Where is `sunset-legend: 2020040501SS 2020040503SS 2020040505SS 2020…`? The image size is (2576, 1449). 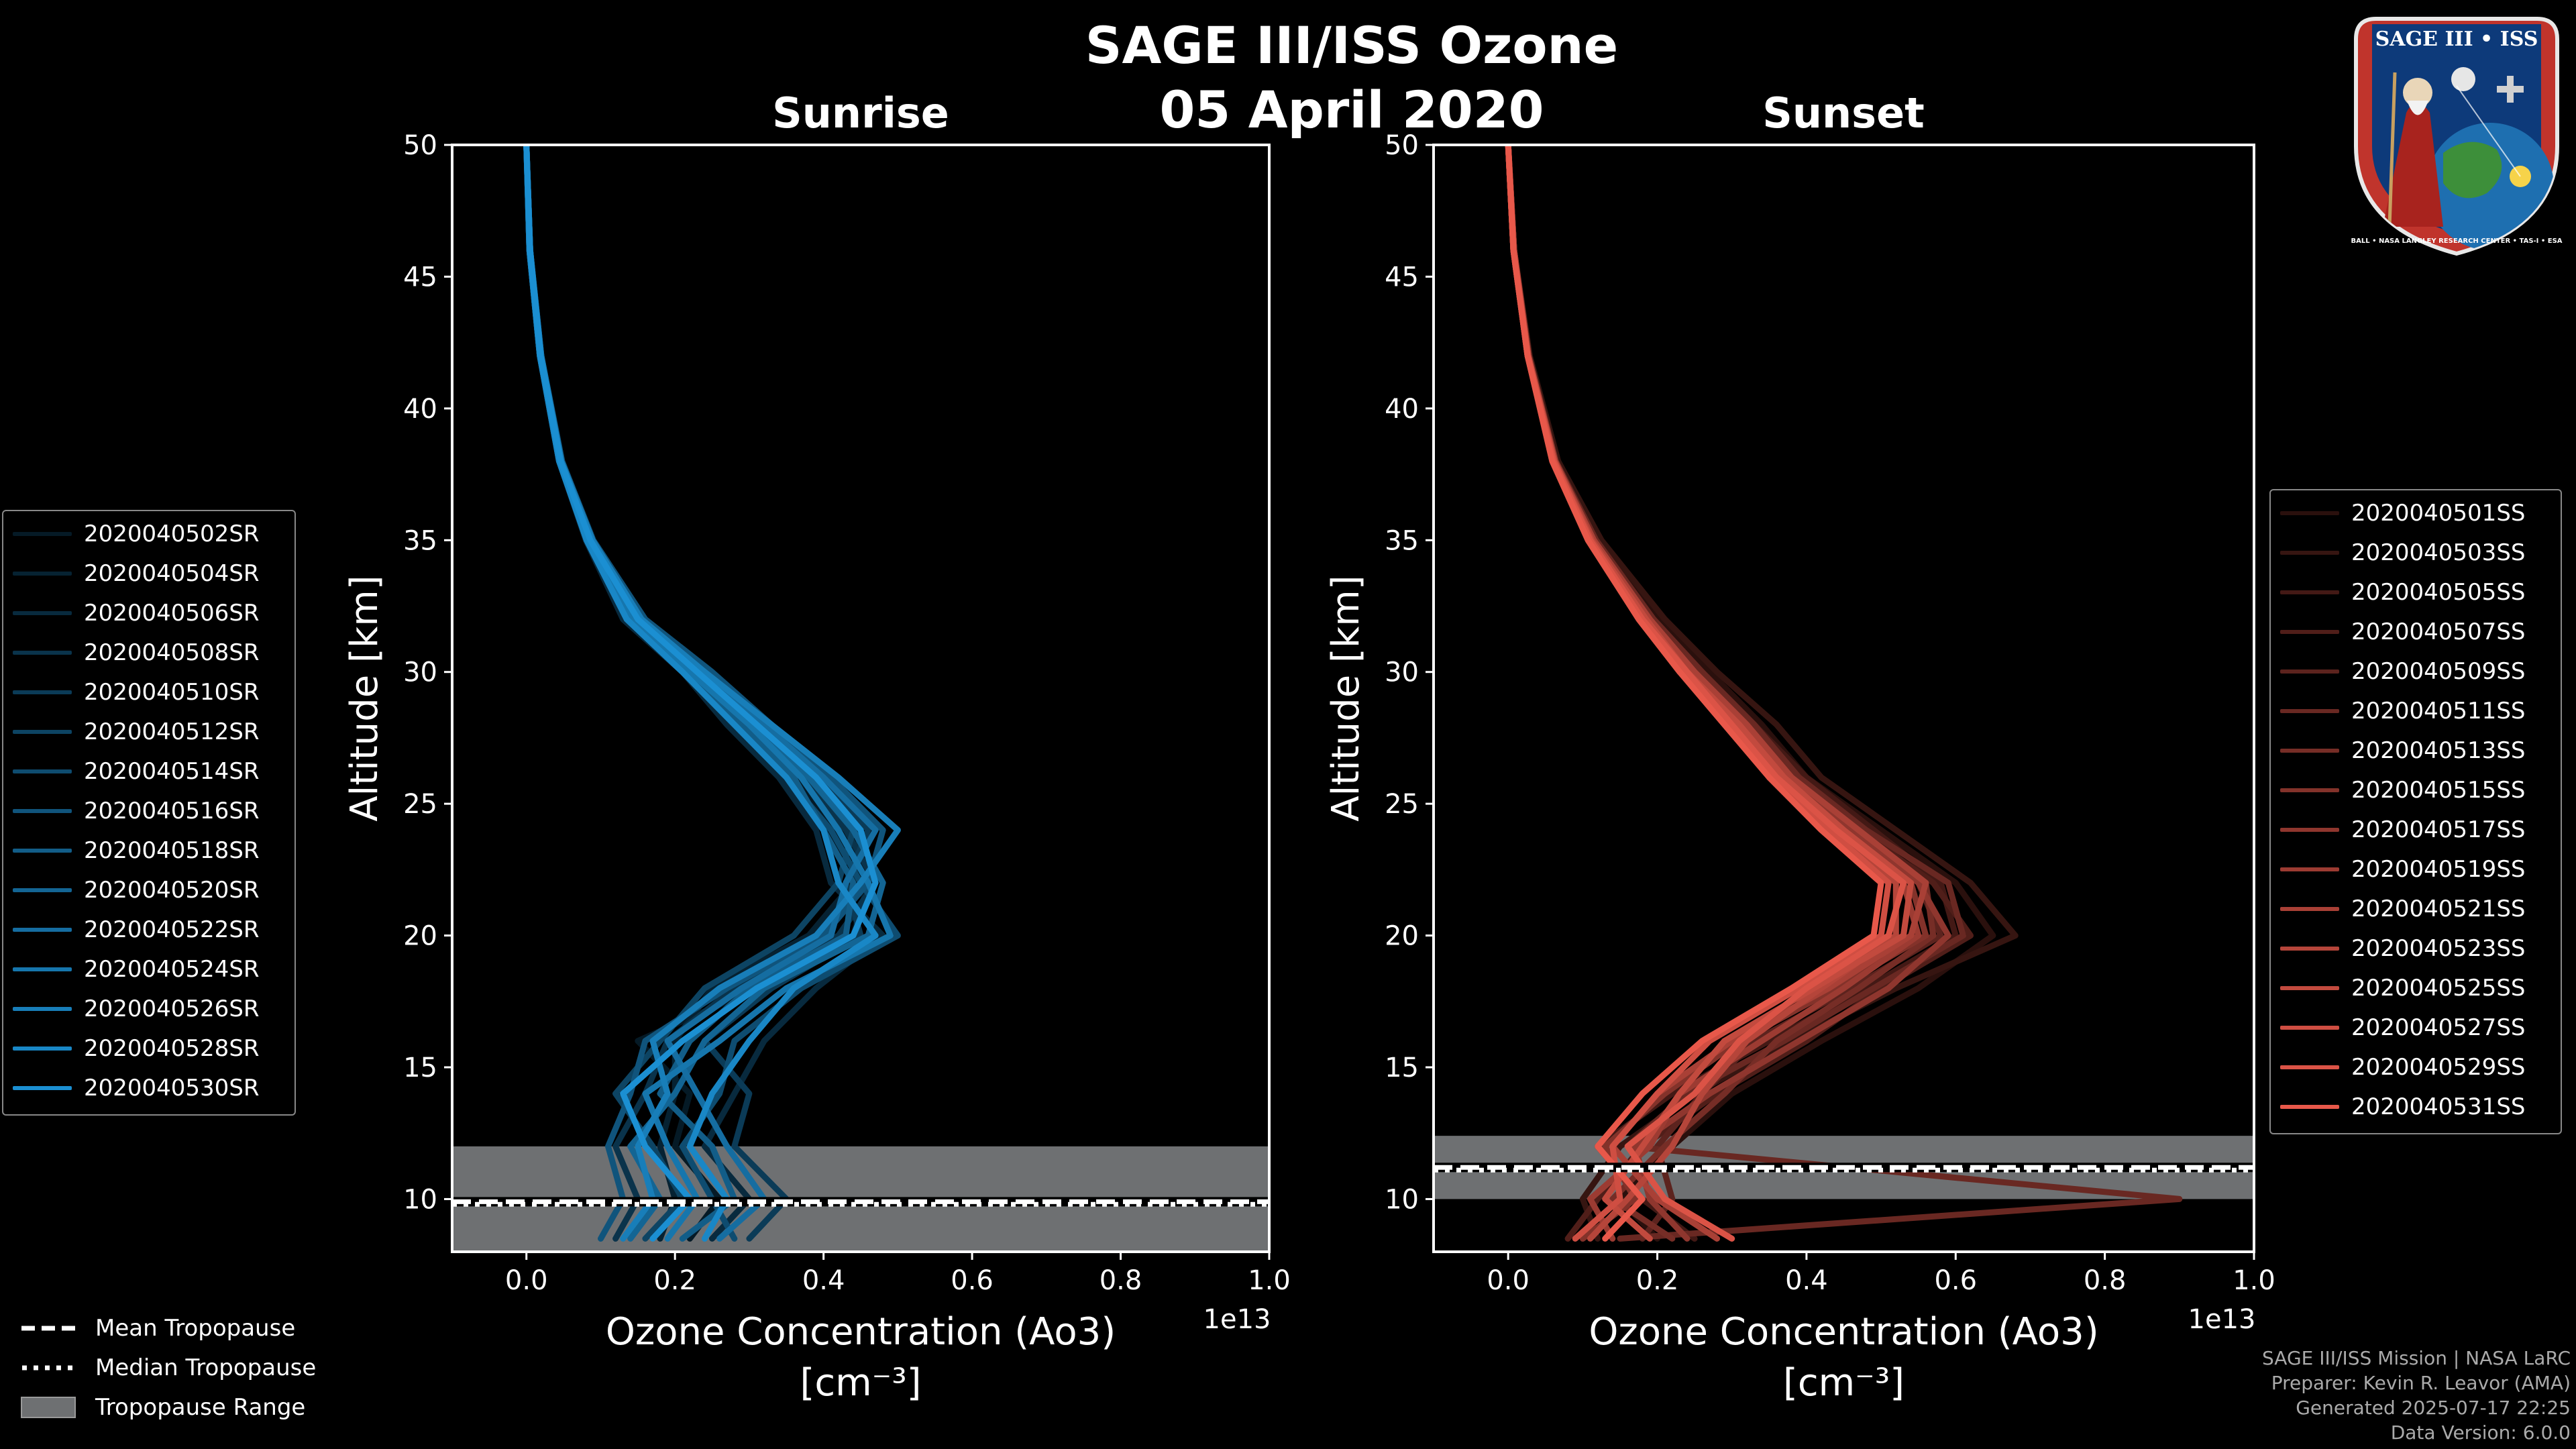
sunset-legend: 2020040501SS 2020040503SS 2020040505SS 2020… is located at coordinates (2415, 811).